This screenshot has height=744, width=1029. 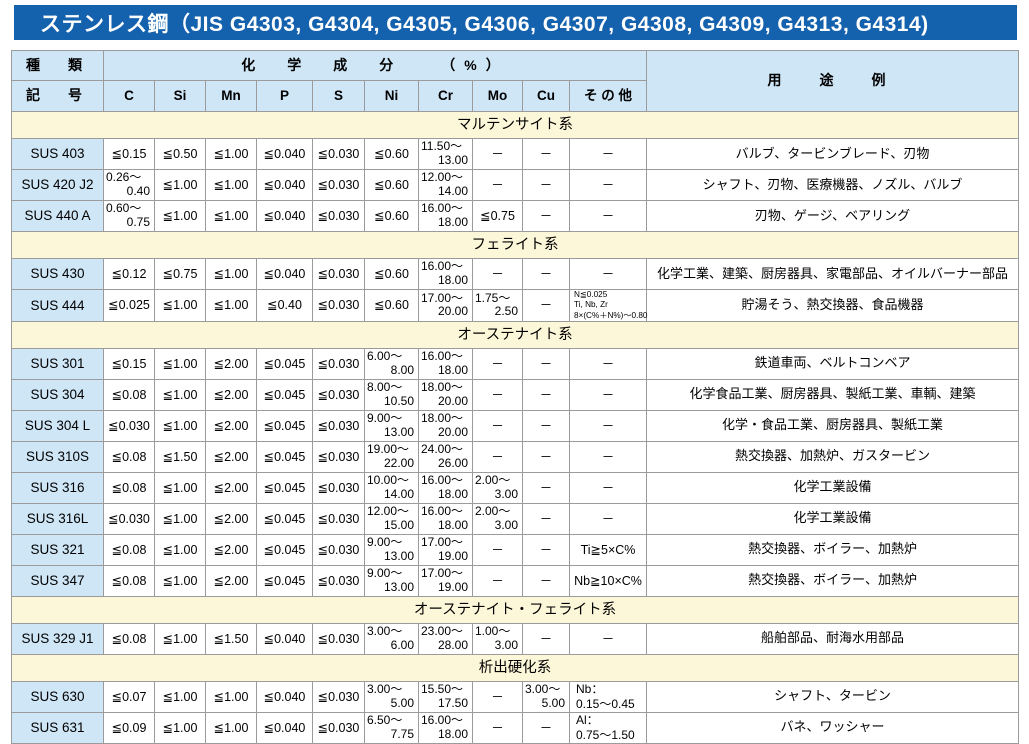 I want to click on cell-usage: バルブ、タービンブレード、刃物, so click(x=833, y=154).